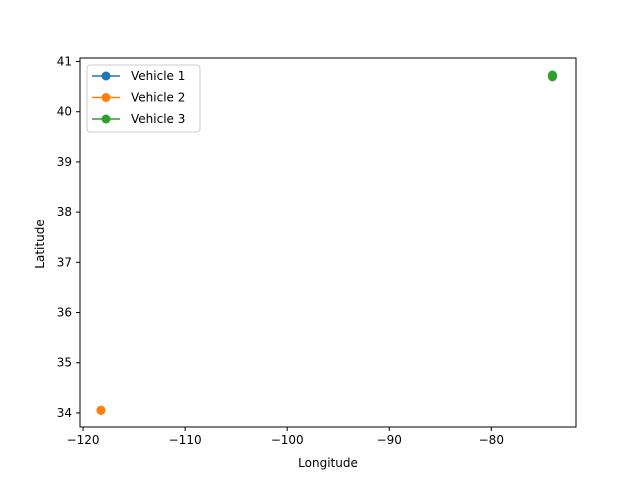  What do you see at coordinates (185, 440) in the screenshot?
I see `x-tick-label: −110` at bounding box center [185, 440].